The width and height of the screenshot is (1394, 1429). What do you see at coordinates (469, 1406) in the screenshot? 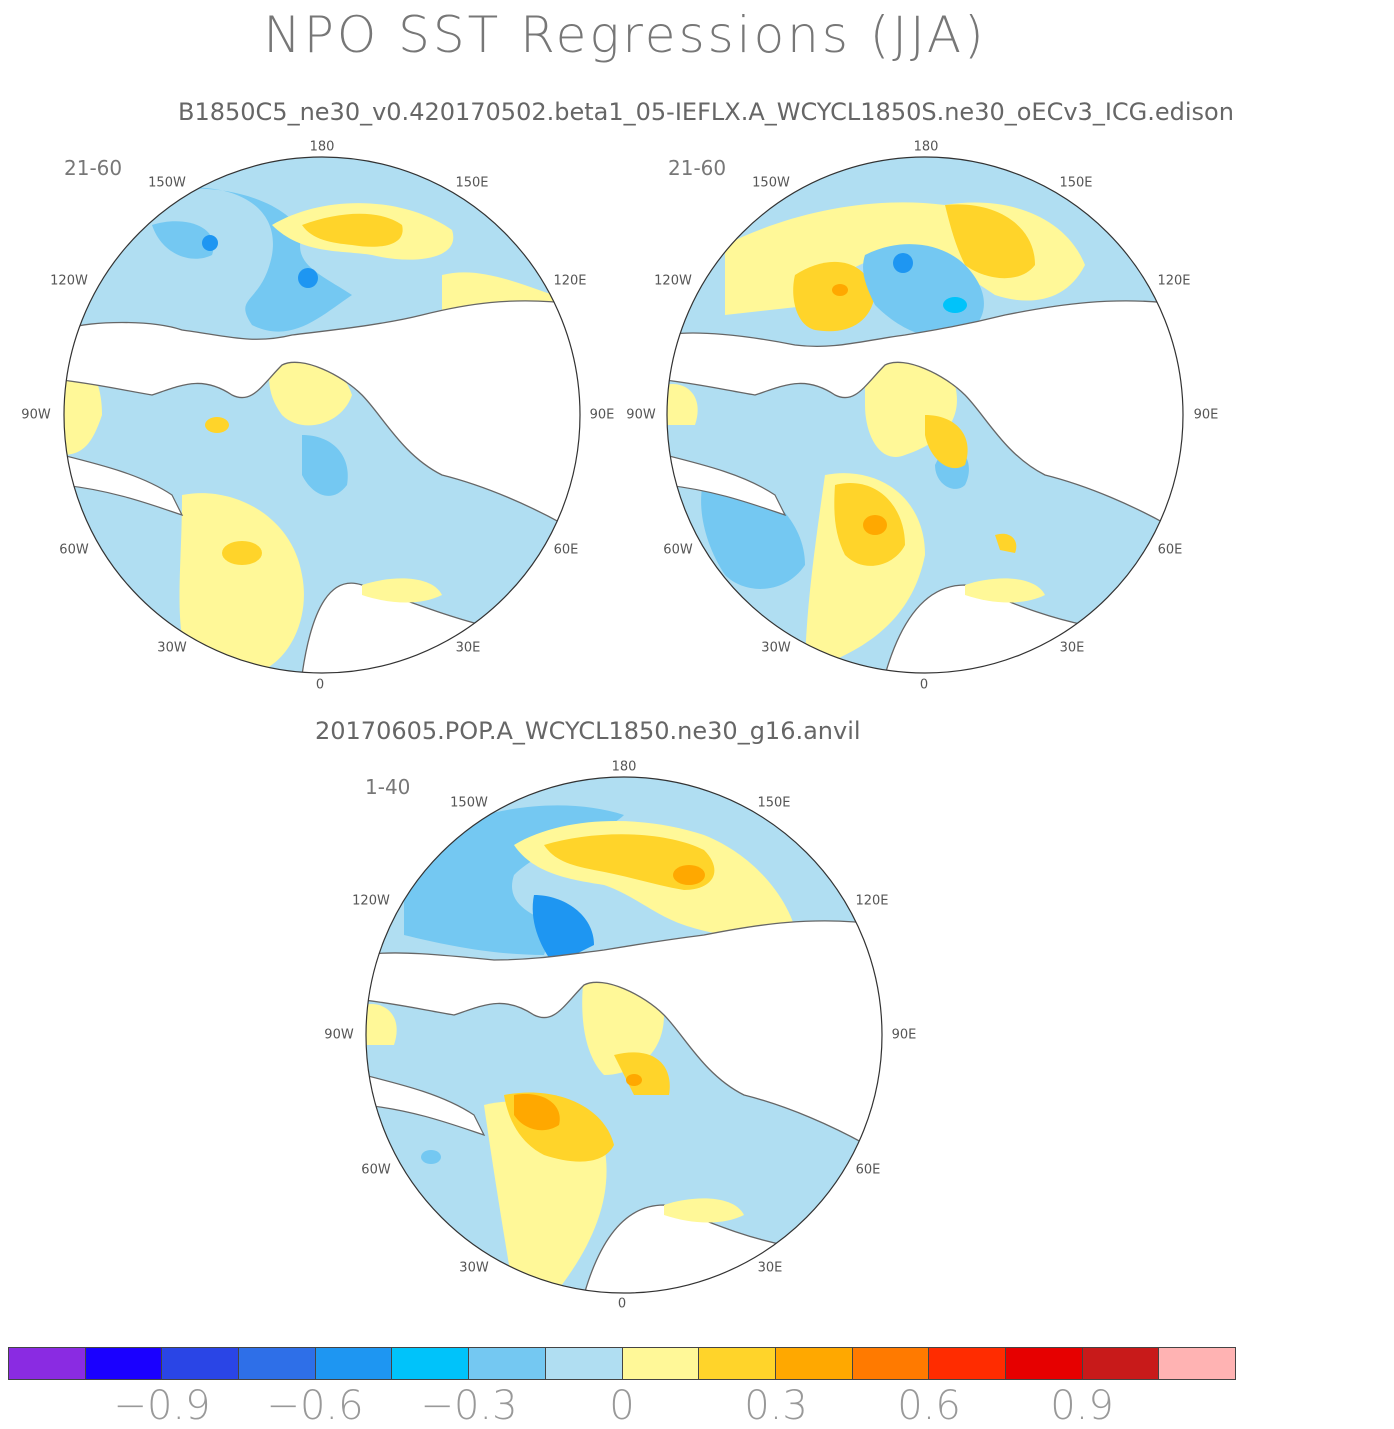
I see `colorbar-label: −0.3` at bounding box center [469, 1406].